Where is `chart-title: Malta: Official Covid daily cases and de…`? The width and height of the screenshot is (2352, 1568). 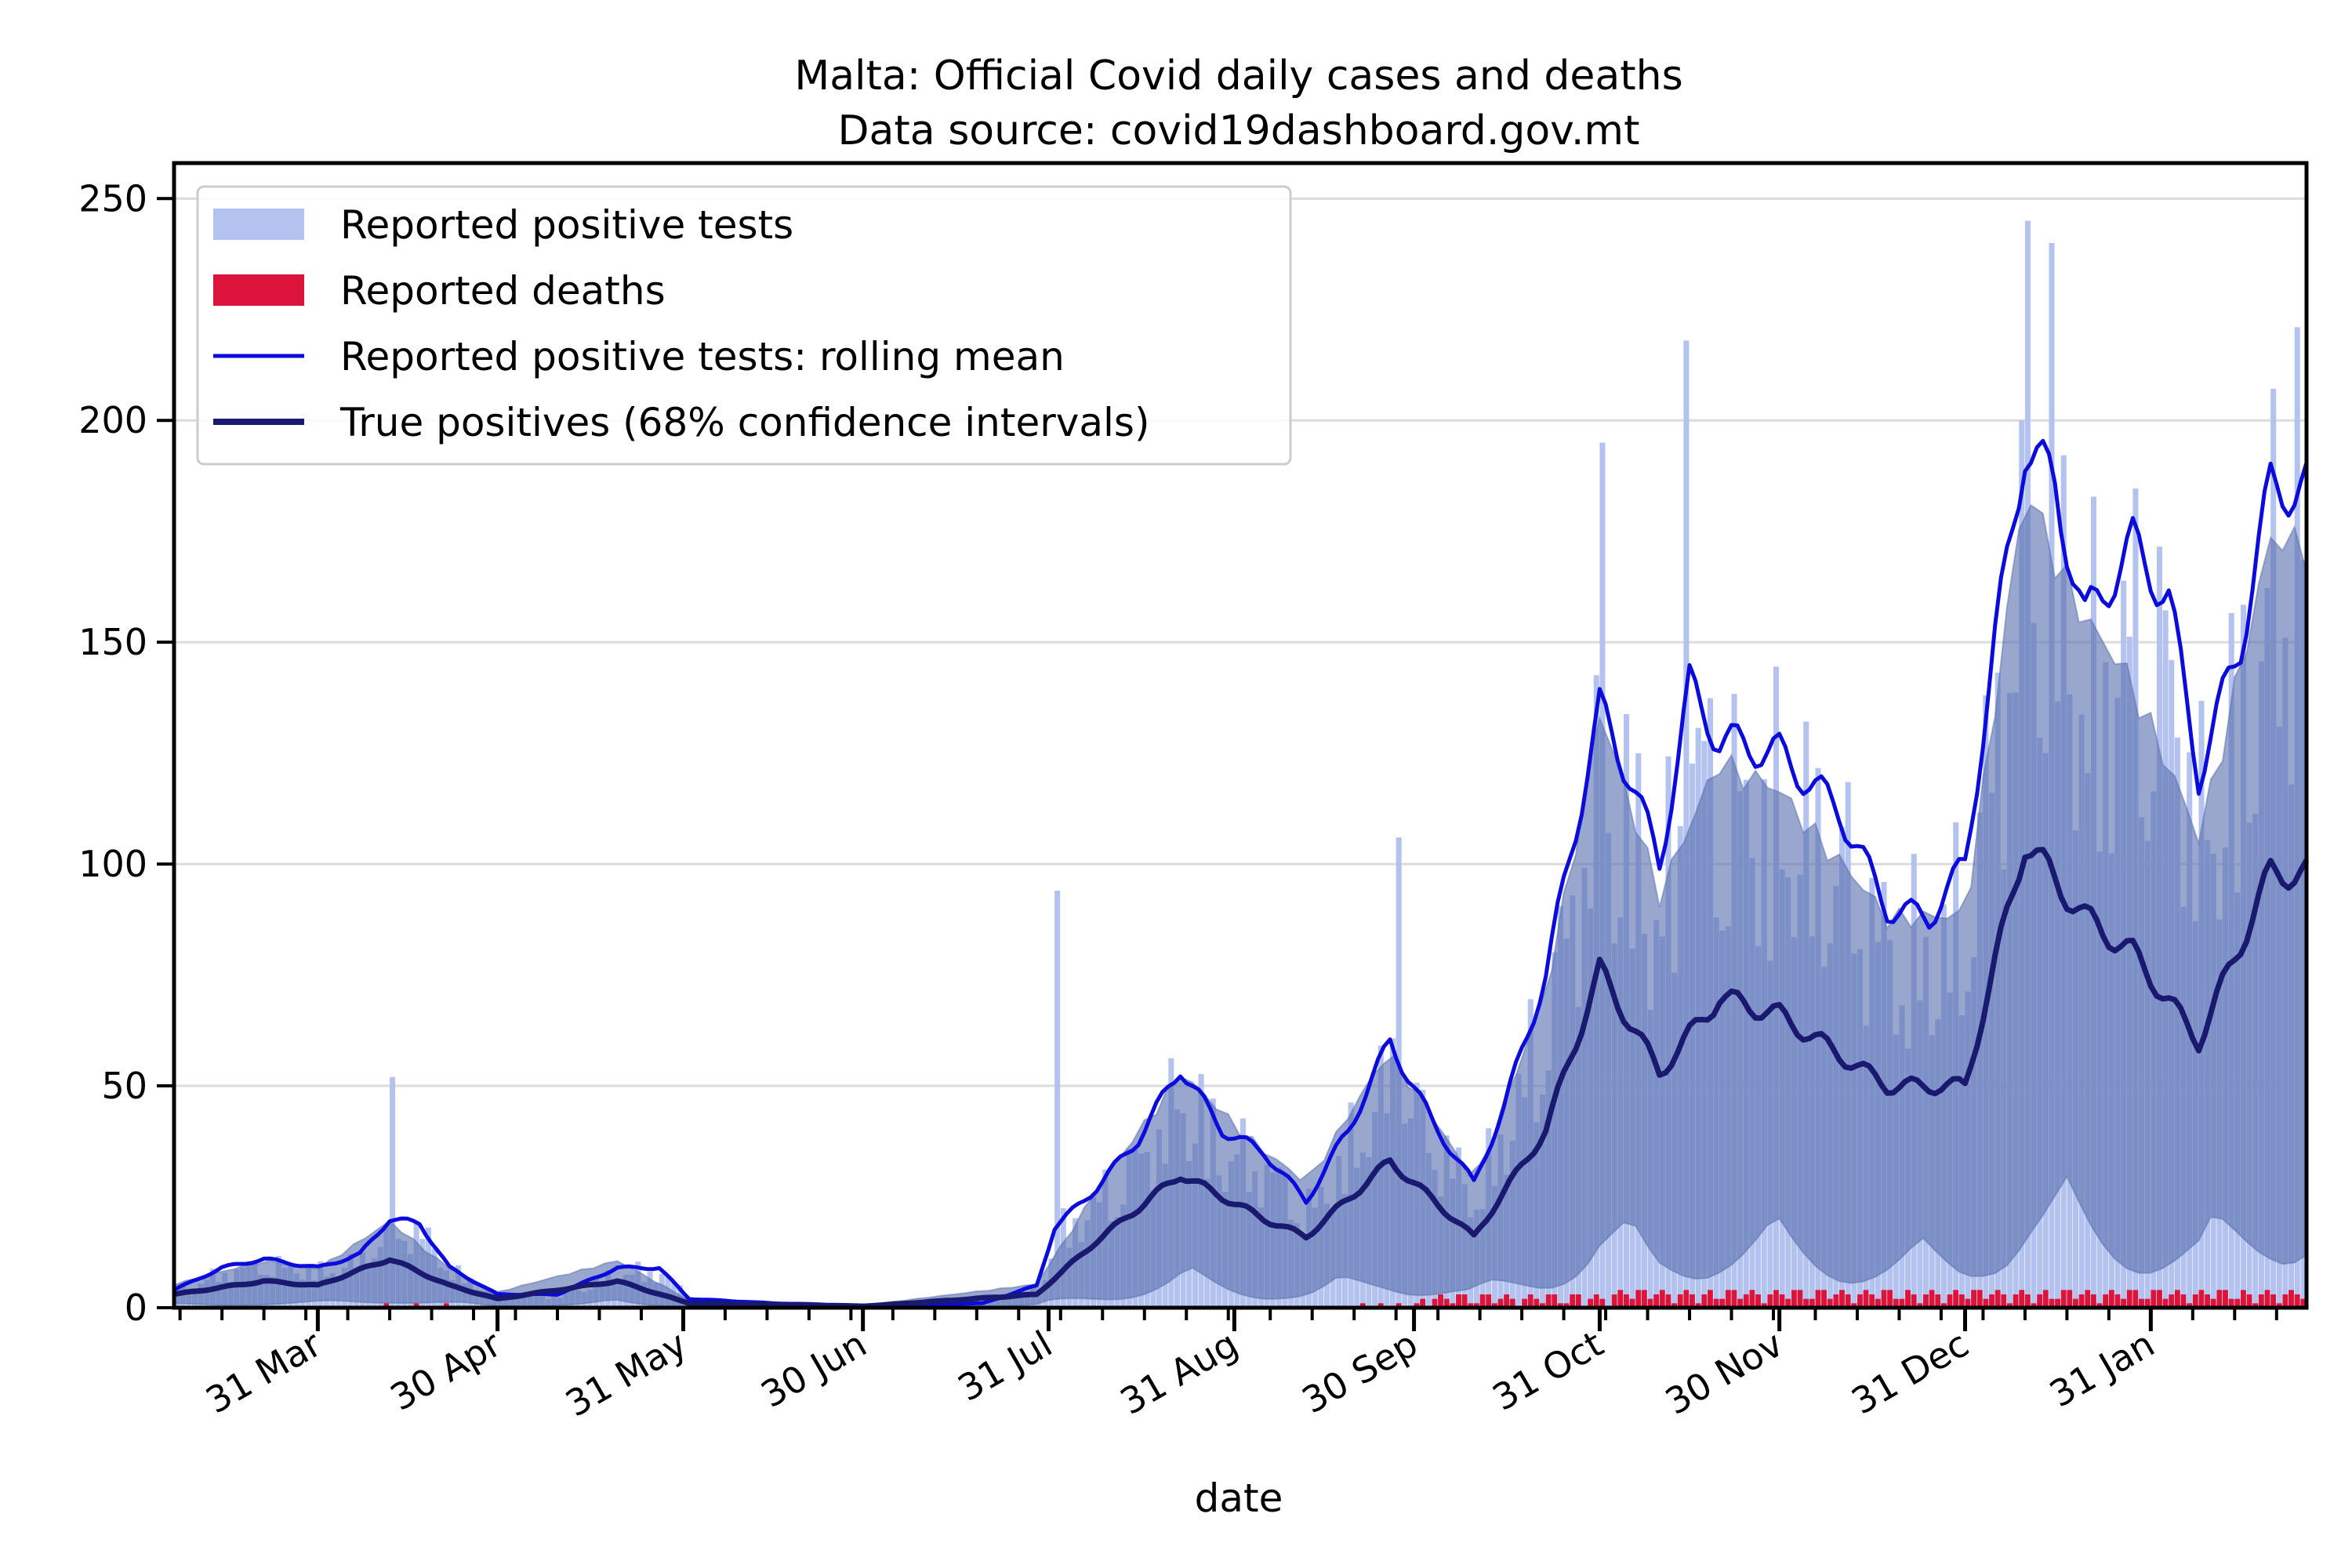 chart-title: Malta: Official Covid daily cases and de… is located at coordinates (1238, 76).